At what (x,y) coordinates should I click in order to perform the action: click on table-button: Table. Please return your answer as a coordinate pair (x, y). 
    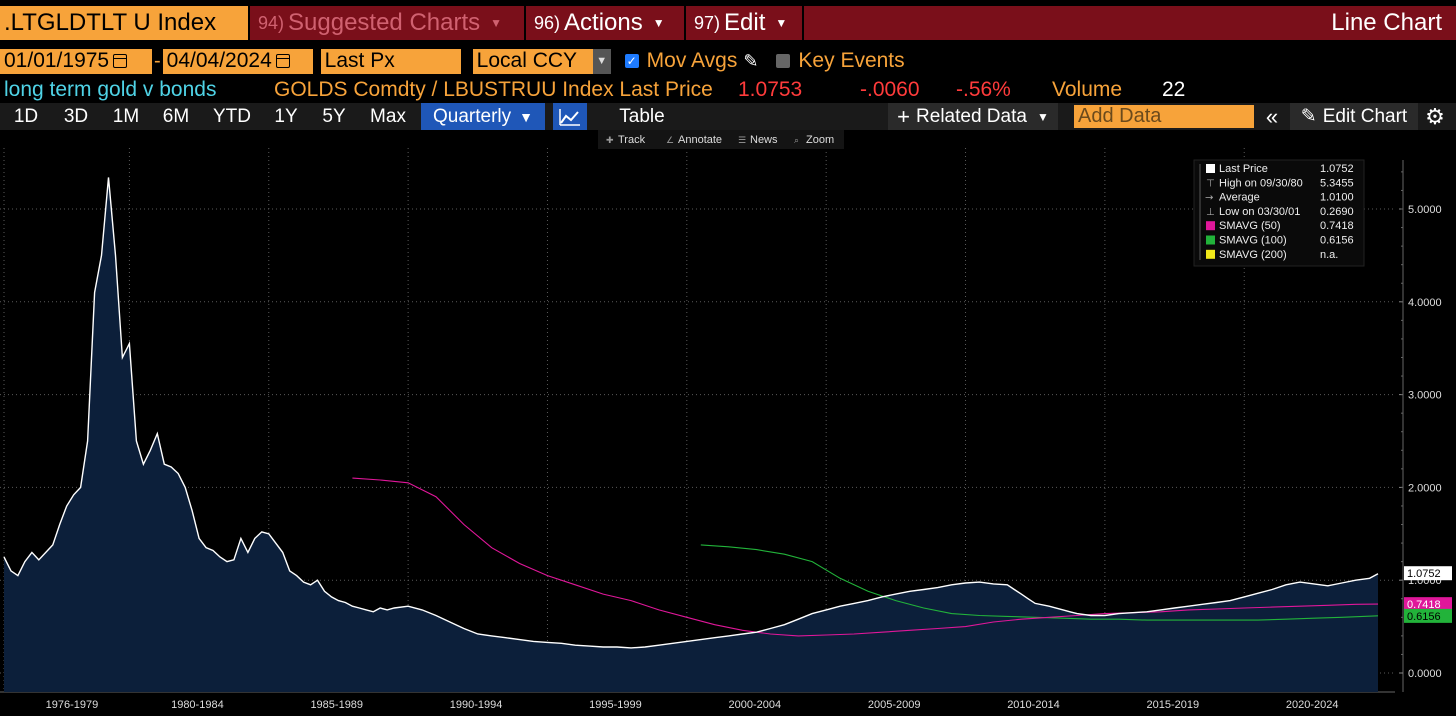
    Looking at the image, I should click on (642, 116).